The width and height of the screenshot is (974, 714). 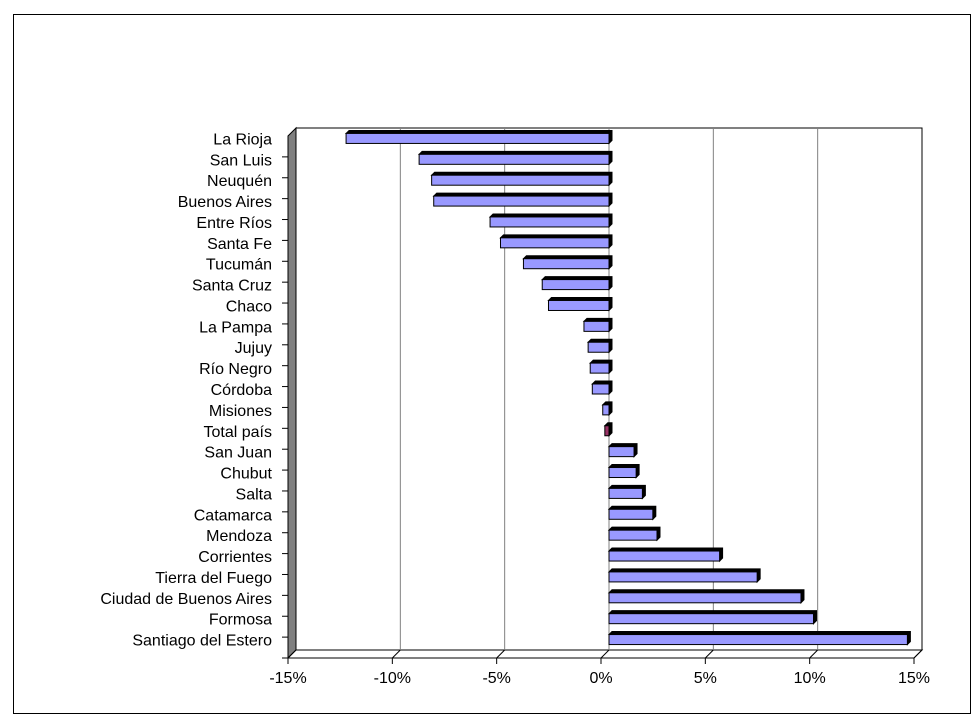 What do you see at coordinates (239, 536) in the screenshot?
I see `category-label: Mendoza` at bounding box center [239, 536].